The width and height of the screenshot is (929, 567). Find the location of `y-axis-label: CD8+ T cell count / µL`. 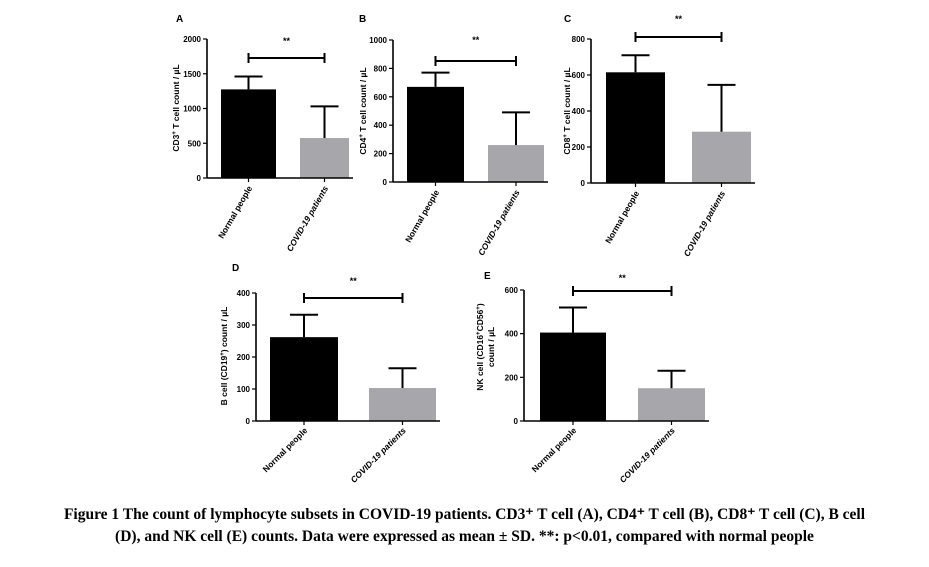

y-axis-label: CD8+ T cell count / µL is located at coordinates (567, 110).